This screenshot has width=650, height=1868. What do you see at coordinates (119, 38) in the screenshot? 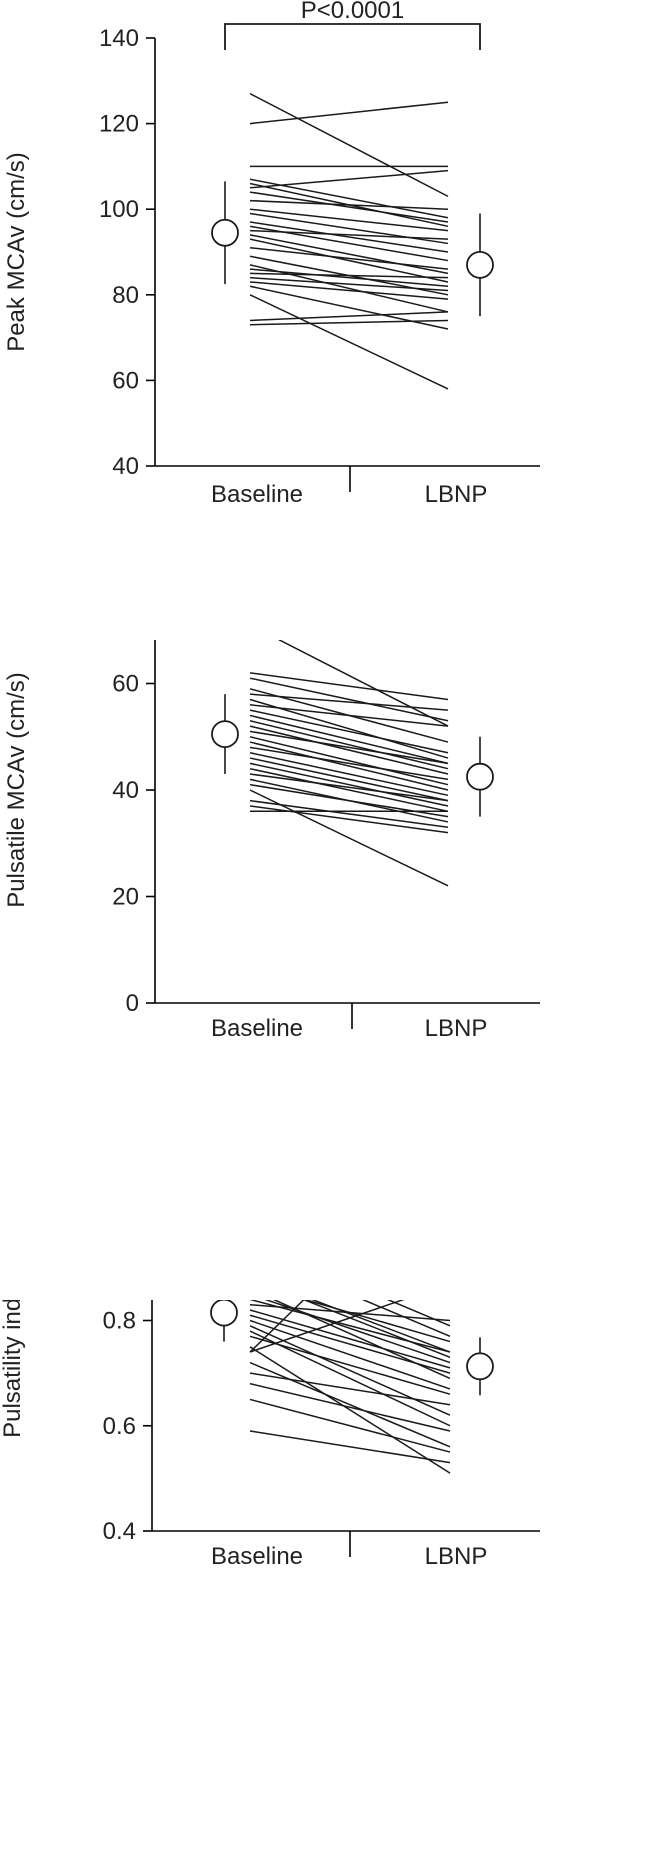
I see `y-tick-label: 140` at bounding box center [119, 38].